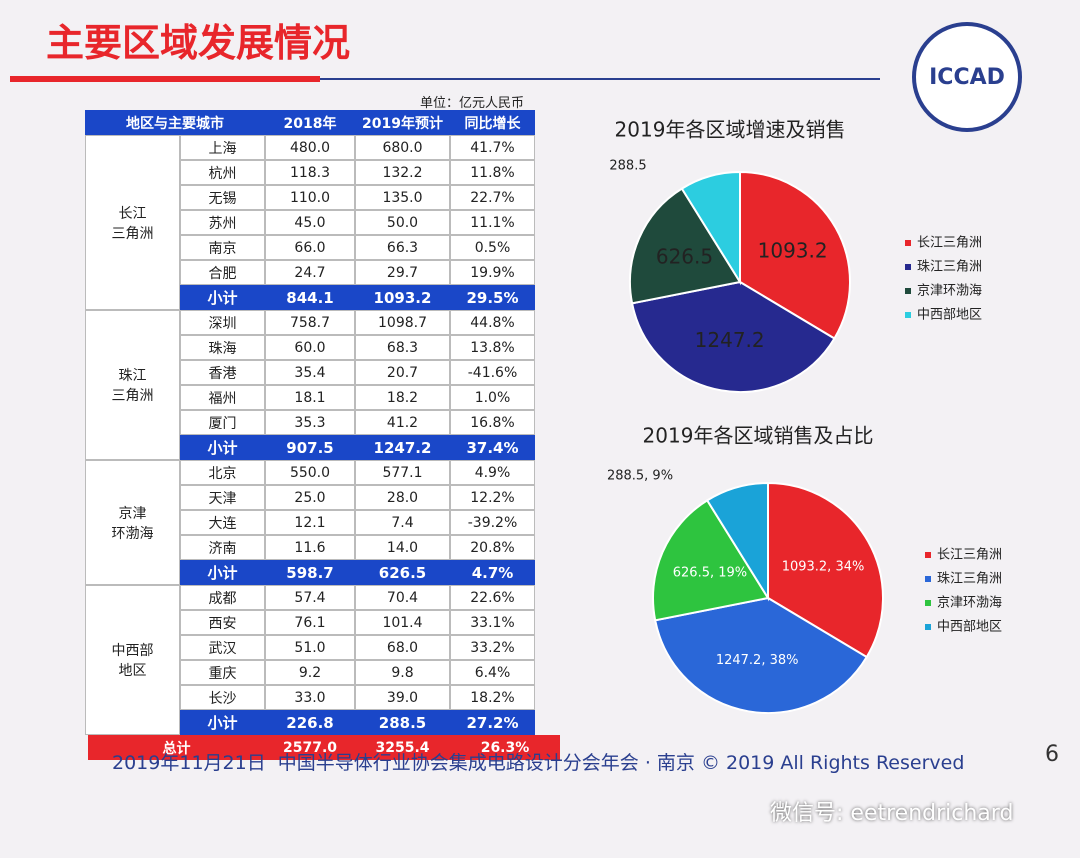 The height and width of the screenshot is (858, 1080). What do you see at coordinates (222, 372) in the screenshot?
I see `table-cell: 香港` at bounding box center [222, 372].